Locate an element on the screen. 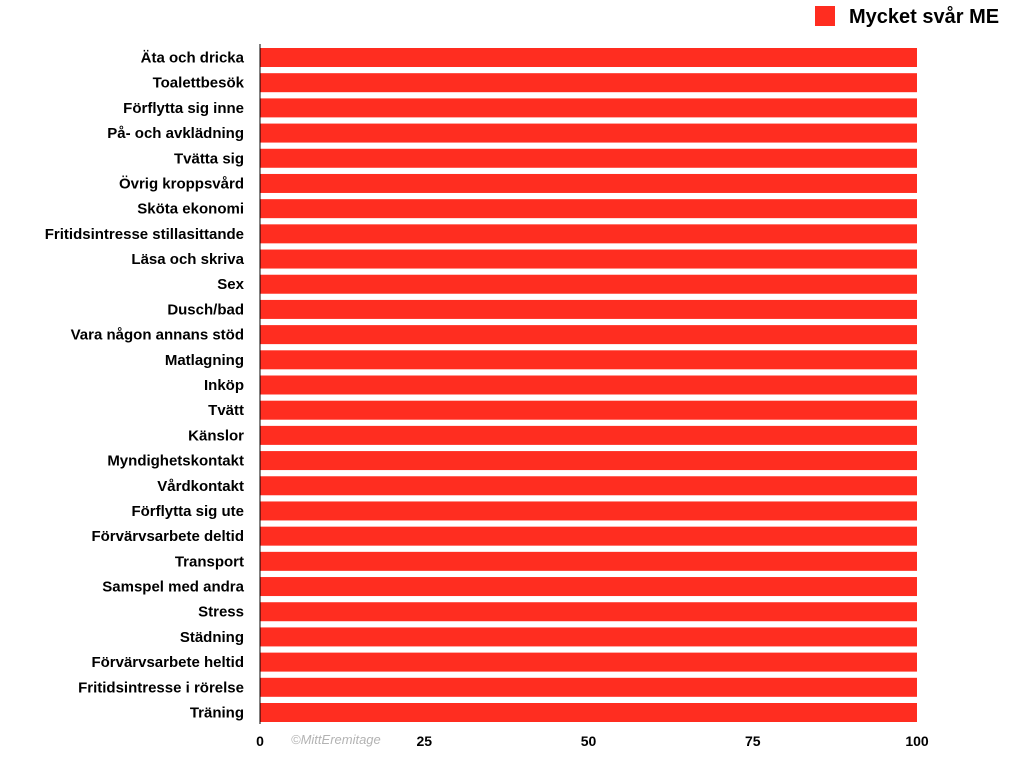 The image size is (1024, 773). category-label: Tvätta sig is located at coordinates (209, 158).